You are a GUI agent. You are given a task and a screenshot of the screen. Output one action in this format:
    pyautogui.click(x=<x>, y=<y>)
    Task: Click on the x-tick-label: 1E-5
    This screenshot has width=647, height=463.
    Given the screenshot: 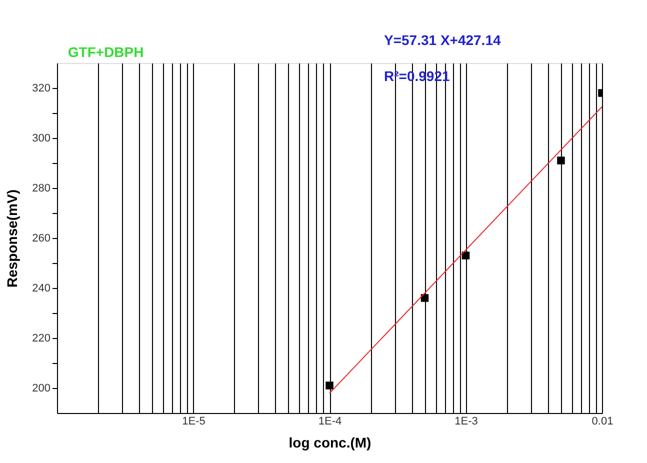 What is the action you would take?
    pyautogui.click(x=194, y=422)
    